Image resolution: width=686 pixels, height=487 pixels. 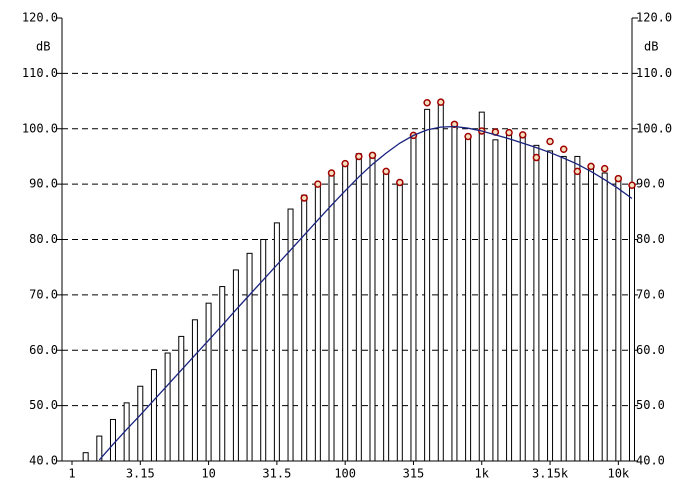 What do you see at coordinates (345, 474) in the screenshot?
I see `x-tick-label: 100` at bounding box center [345, 474].